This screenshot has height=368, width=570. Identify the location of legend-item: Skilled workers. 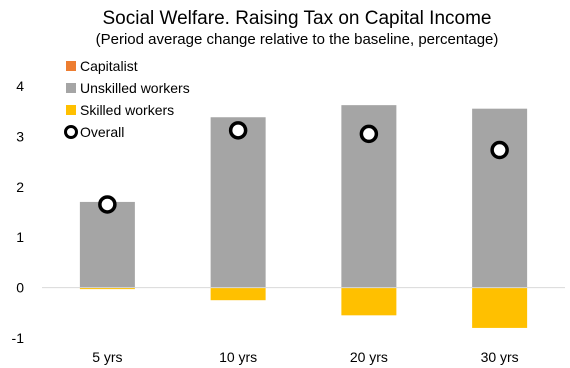
(120, 110).